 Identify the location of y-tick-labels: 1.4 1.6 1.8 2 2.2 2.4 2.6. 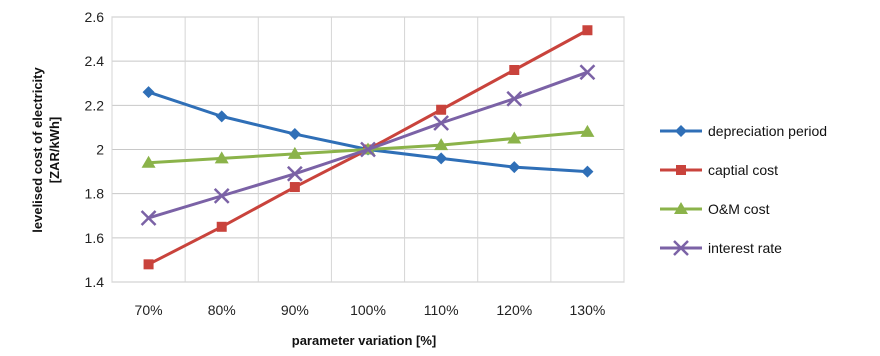
(95, 149).